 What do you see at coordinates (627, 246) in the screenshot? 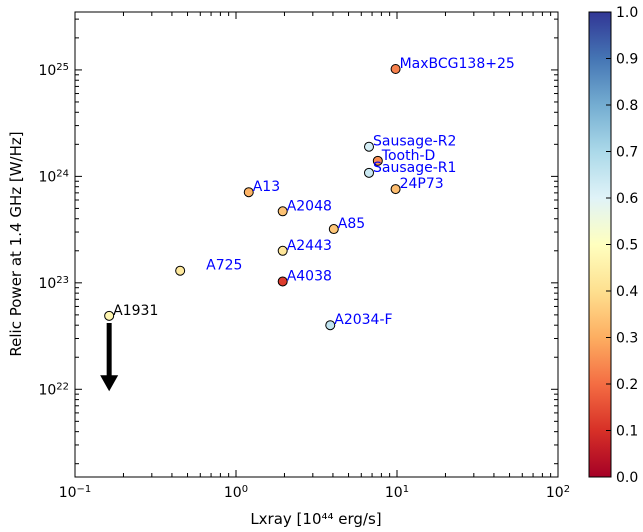
I see `colorbar-tick-label: 0.5` at bounding box center [627, 246].